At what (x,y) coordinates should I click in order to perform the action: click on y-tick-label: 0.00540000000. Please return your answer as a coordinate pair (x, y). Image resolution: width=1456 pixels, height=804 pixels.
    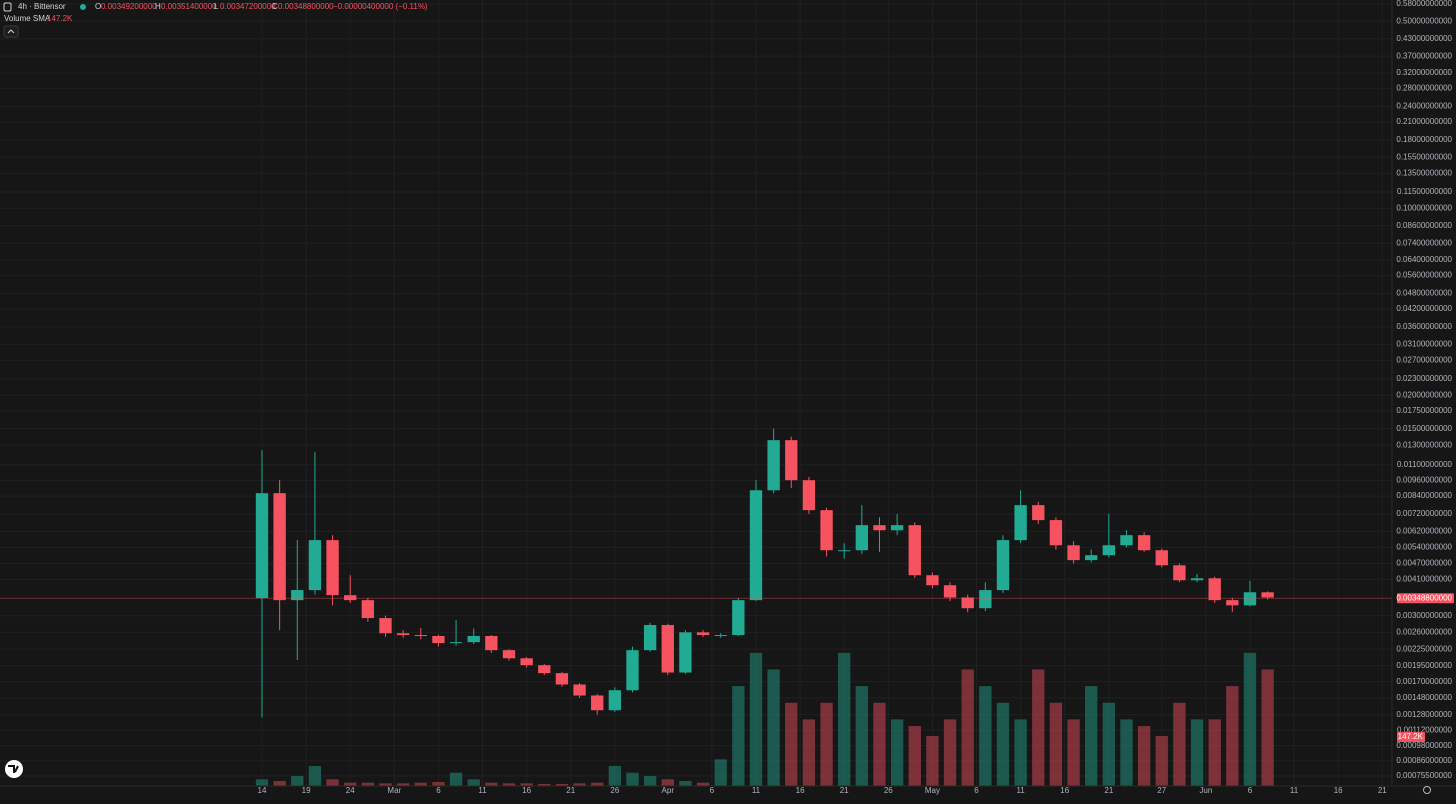
    Looking at the image, I should click on (1424, 547).